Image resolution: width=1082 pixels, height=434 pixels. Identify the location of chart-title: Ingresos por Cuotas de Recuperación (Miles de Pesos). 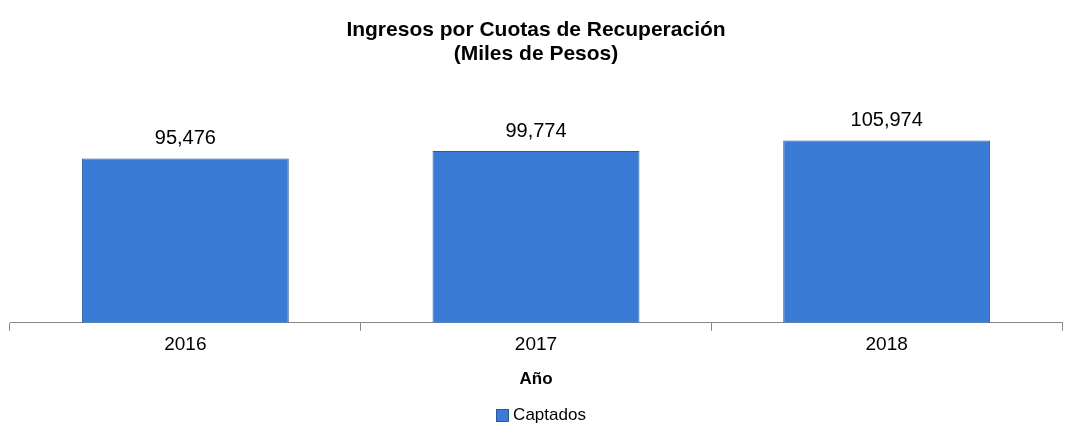
(536, 40).